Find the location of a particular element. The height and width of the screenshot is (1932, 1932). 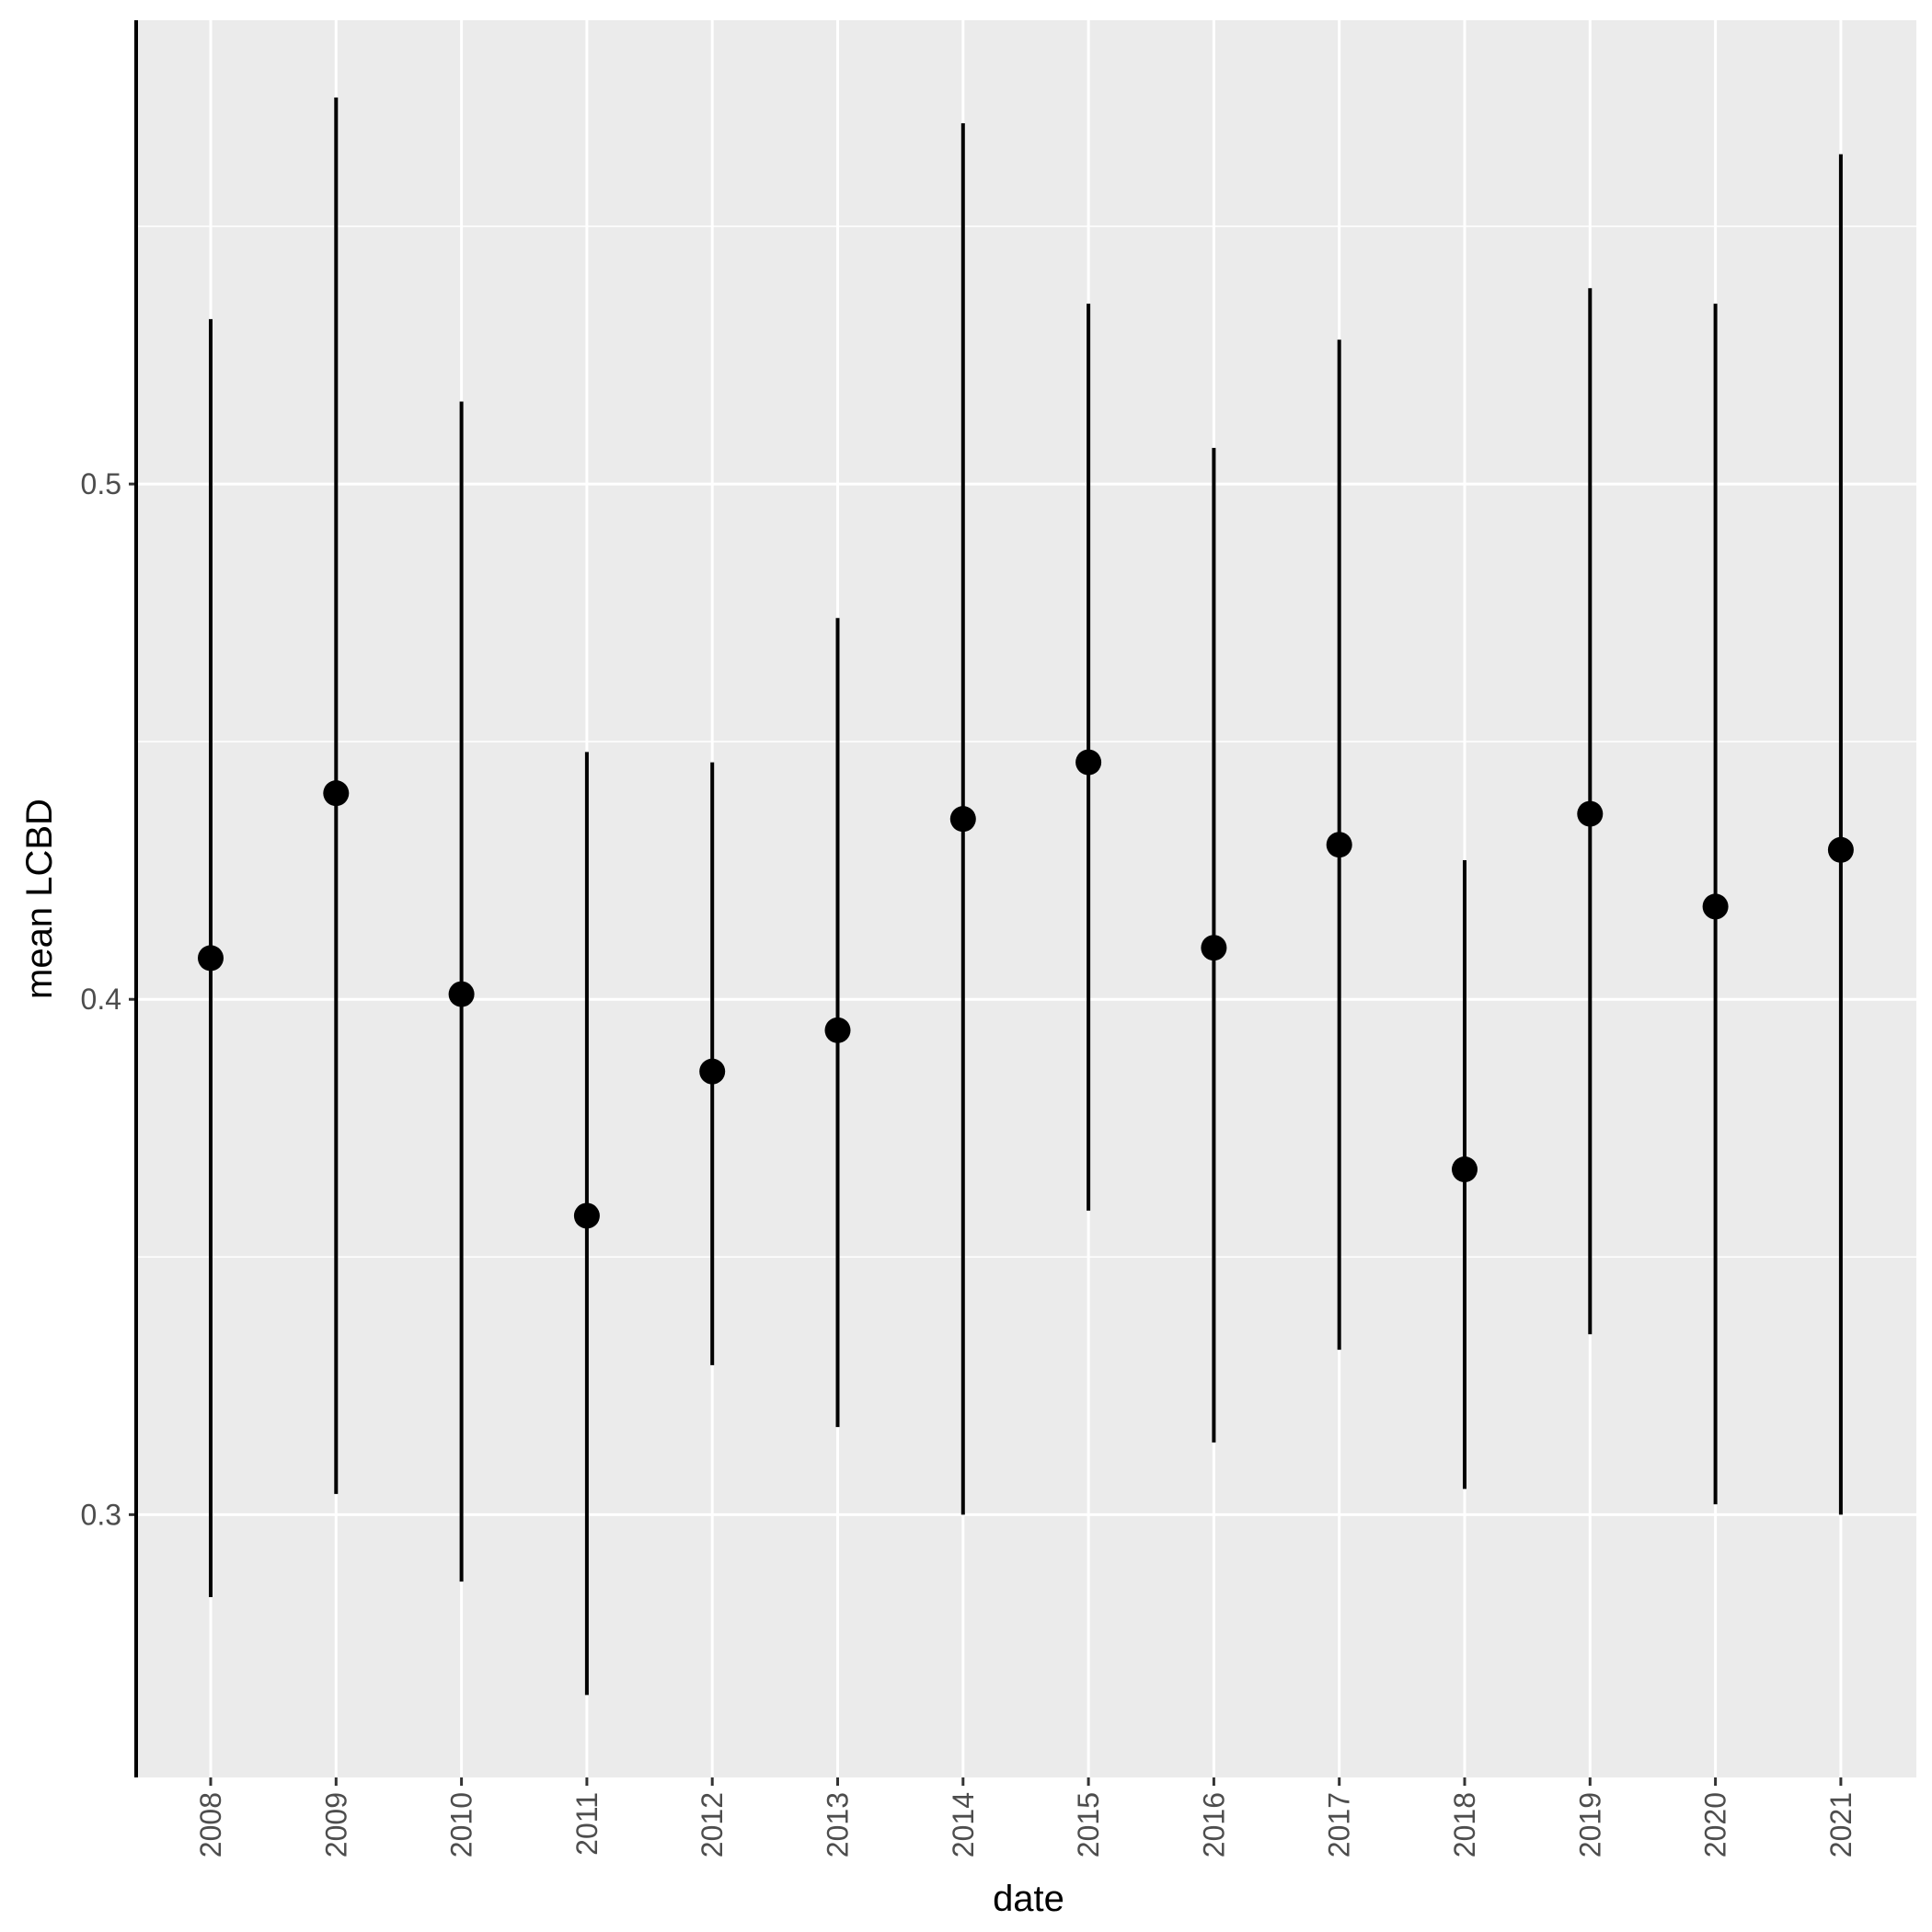

point-2011 is located at coordinates (586, 1215).